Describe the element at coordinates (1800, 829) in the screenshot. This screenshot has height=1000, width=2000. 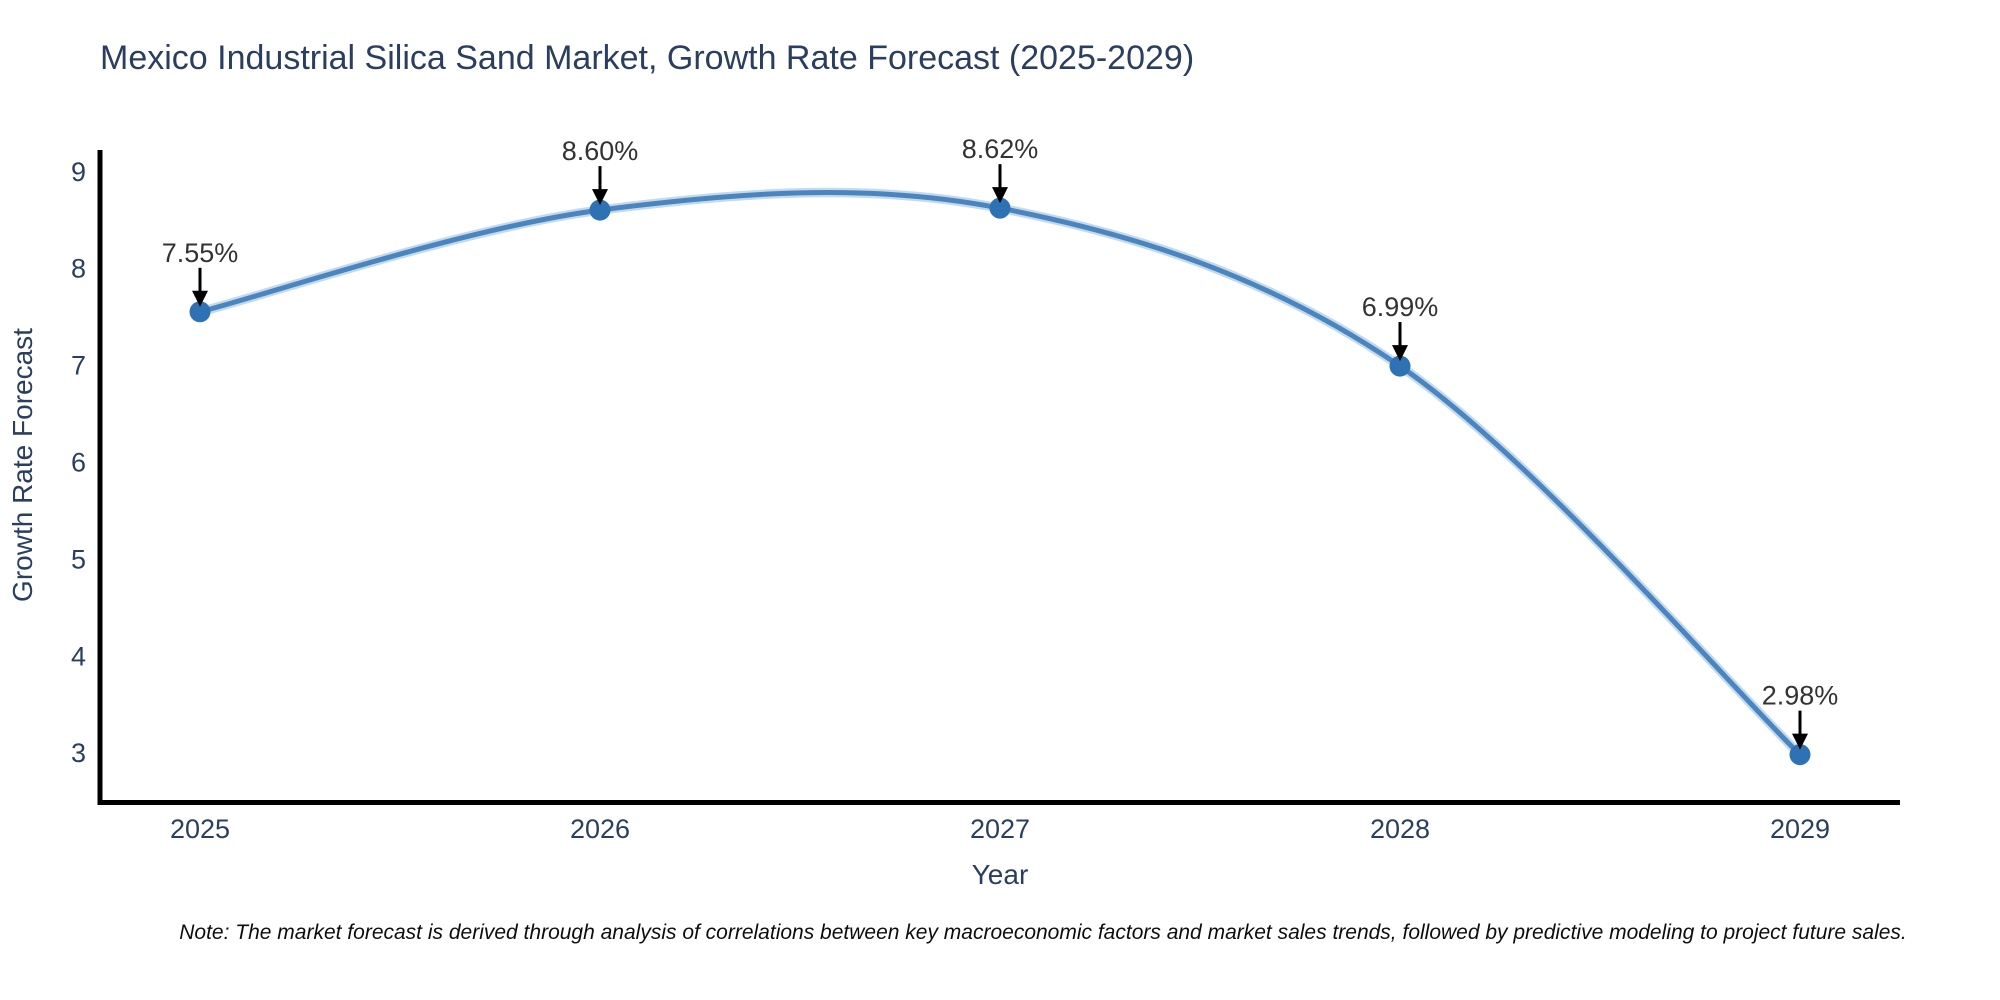
I see `x-tick-label: 2029` at that location.